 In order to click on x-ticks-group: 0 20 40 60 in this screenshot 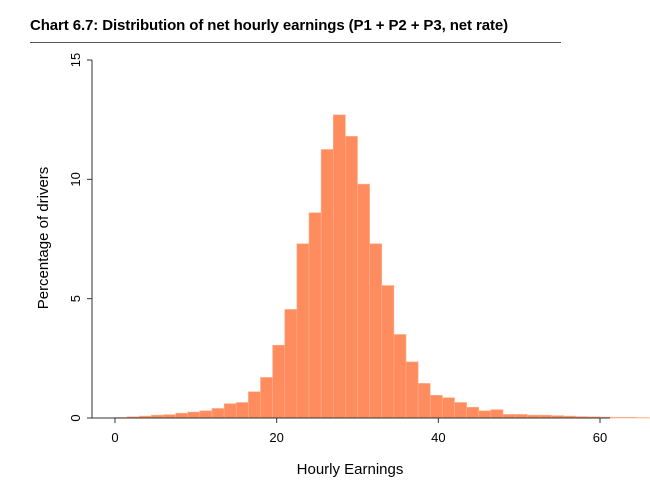, I will do `click(359, 431)`.